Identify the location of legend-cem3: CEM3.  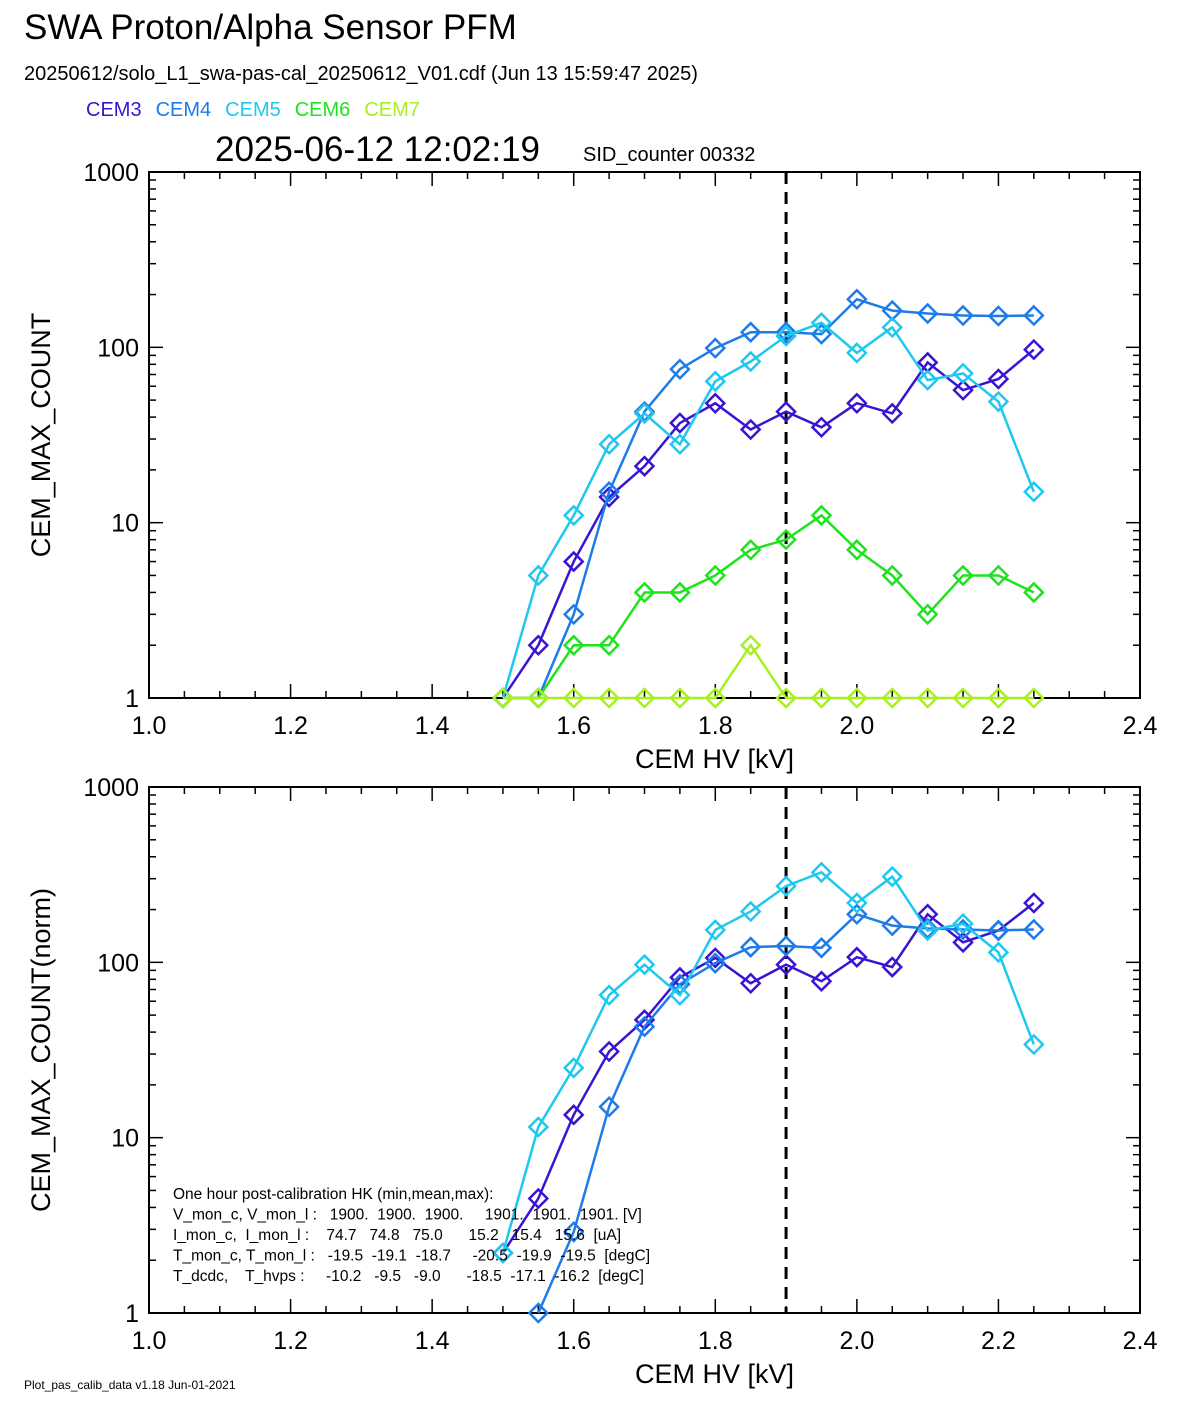
(114, 110).